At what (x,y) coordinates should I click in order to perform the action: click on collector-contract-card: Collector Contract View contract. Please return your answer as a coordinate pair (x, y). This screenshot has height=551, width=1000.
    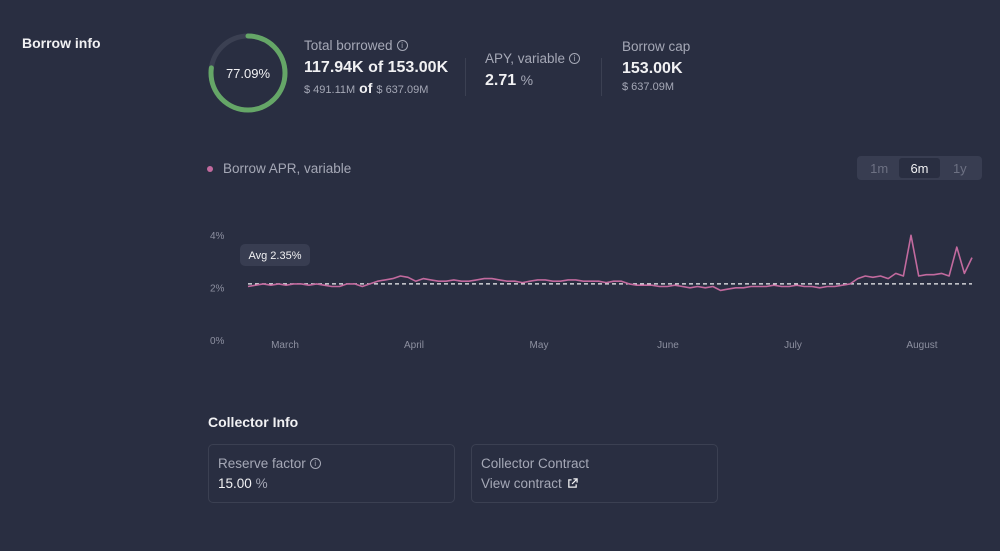
    Looking at the image, I should click on (594, 473).